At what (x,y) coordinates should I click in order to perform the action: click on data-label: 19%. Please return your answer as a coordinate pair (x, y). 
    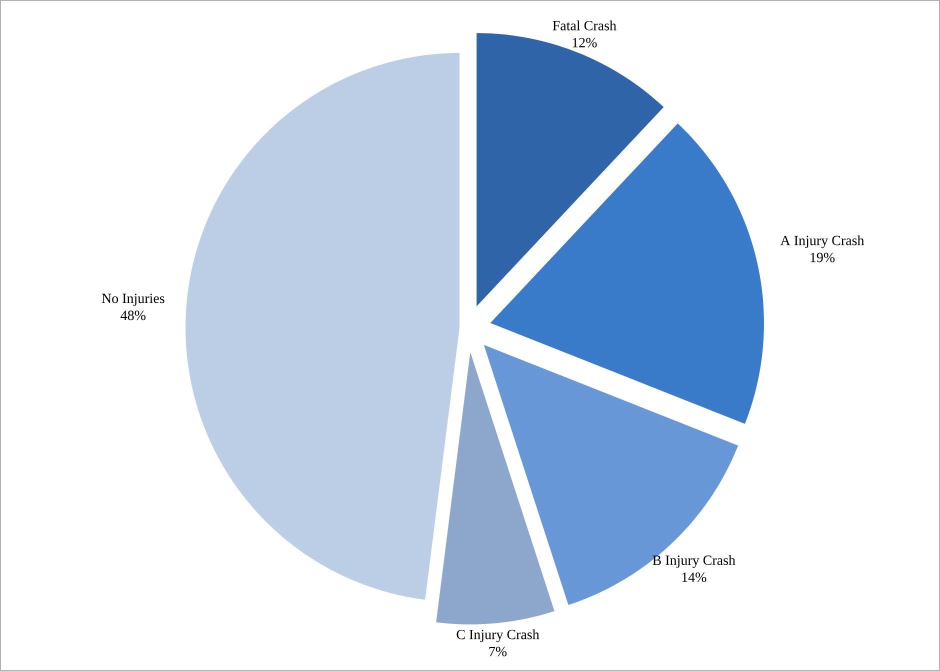
    Looking at the image, I should click on (822, 257).